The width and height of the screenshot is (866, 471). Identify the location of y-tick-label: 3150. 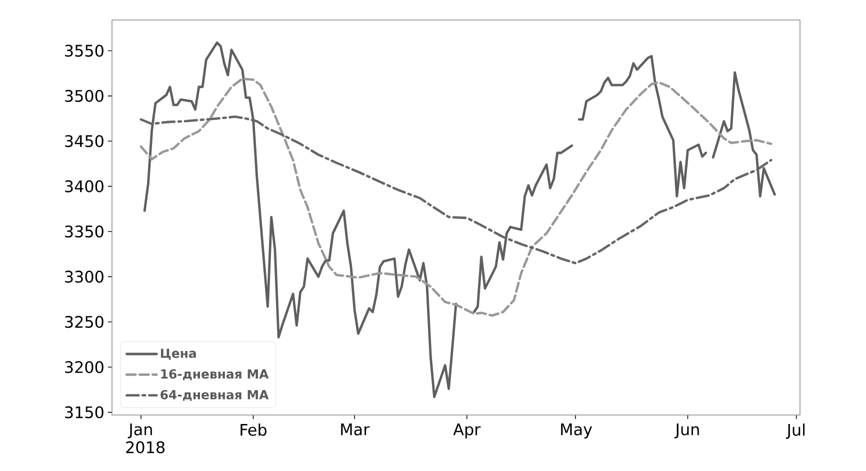
(84, 412).